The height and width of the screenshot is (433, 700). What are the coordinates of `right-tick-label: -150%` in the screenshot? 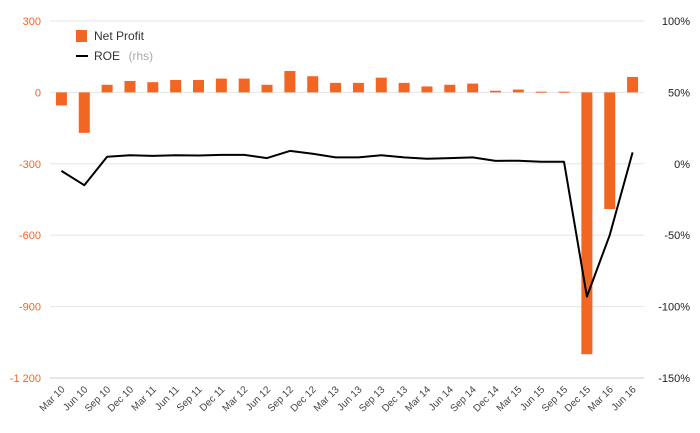 It's located at (674, 379).